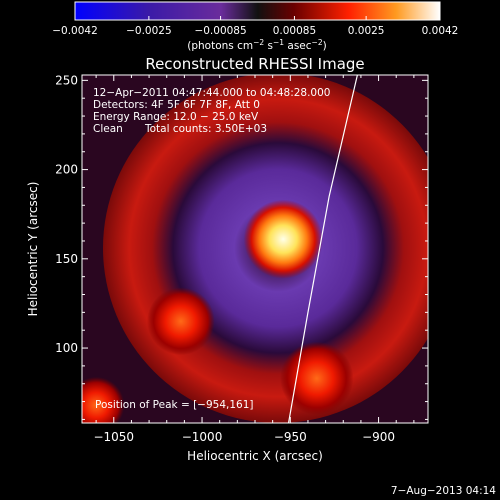 The width and height of the screenshot is (500, 500). Describe the element at coordinates (113, 437) in the screenshot. I see `x-tick-label: −1050` at that location.